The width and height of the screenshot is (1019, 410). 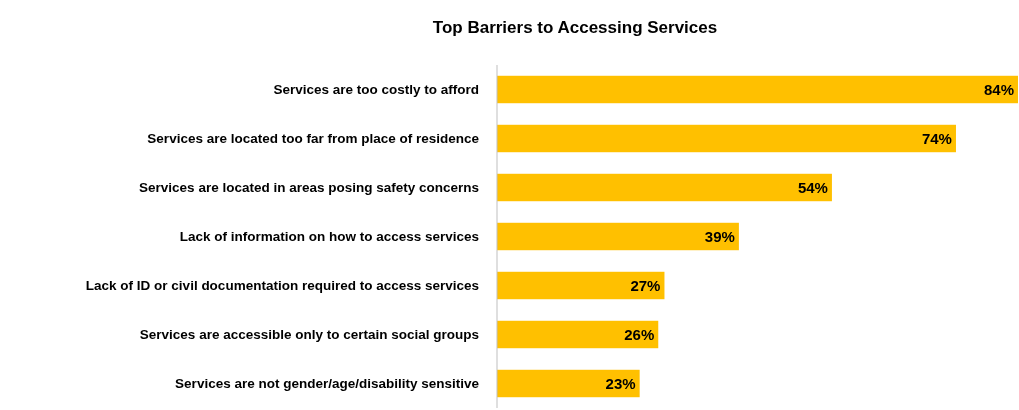 I want to click on chart-title: Top Barriers to Accessing Services, so click(x=575, y=27).